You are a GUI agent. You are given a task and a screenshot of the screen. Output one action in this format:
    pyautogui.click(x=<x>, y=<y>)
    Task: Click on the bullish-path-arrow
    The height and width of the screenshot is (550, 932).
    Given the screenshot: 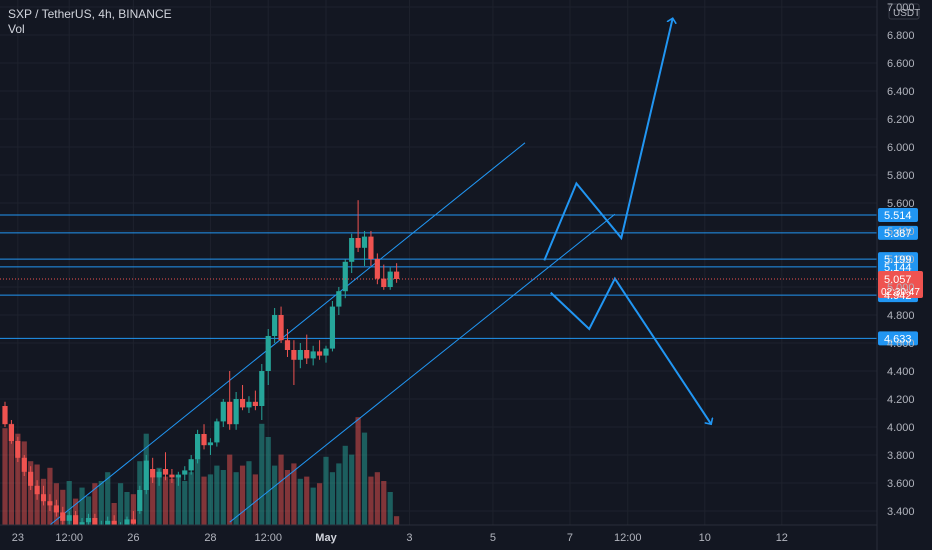 What is the action you would take?
    pyautogui.click(x=607, y=139)
    